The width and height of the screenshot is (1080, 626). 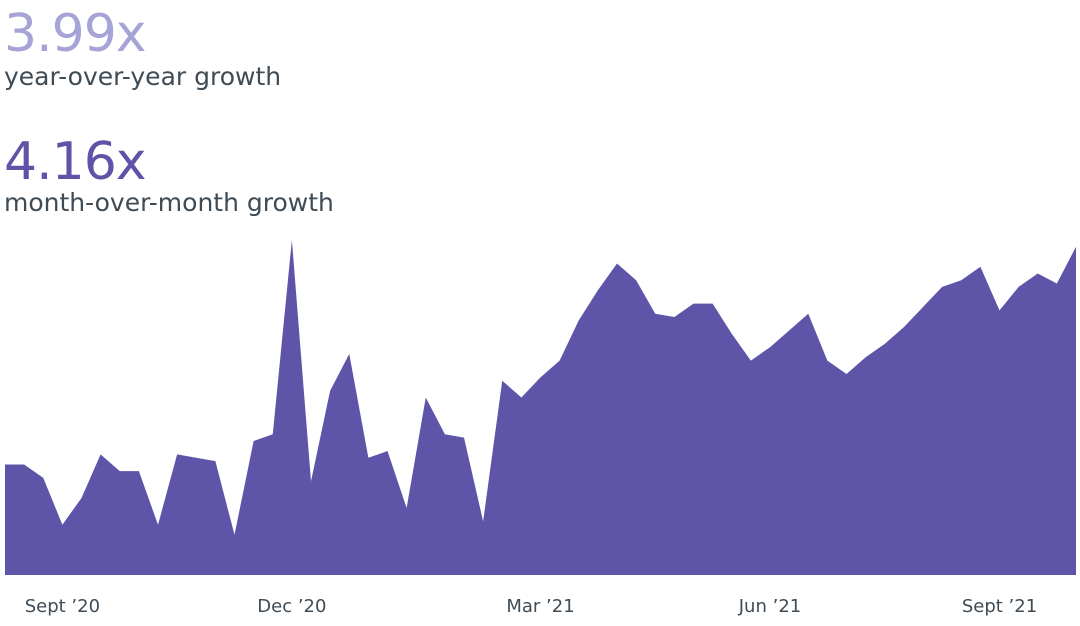 I want to click on x-tick-label: Sept ’20, so click(x=62, y=606).